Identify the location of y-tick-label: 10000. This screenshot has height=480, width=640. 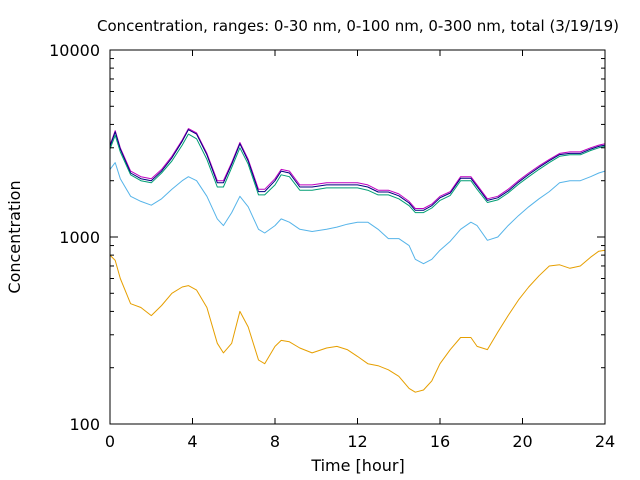
(74, 50).